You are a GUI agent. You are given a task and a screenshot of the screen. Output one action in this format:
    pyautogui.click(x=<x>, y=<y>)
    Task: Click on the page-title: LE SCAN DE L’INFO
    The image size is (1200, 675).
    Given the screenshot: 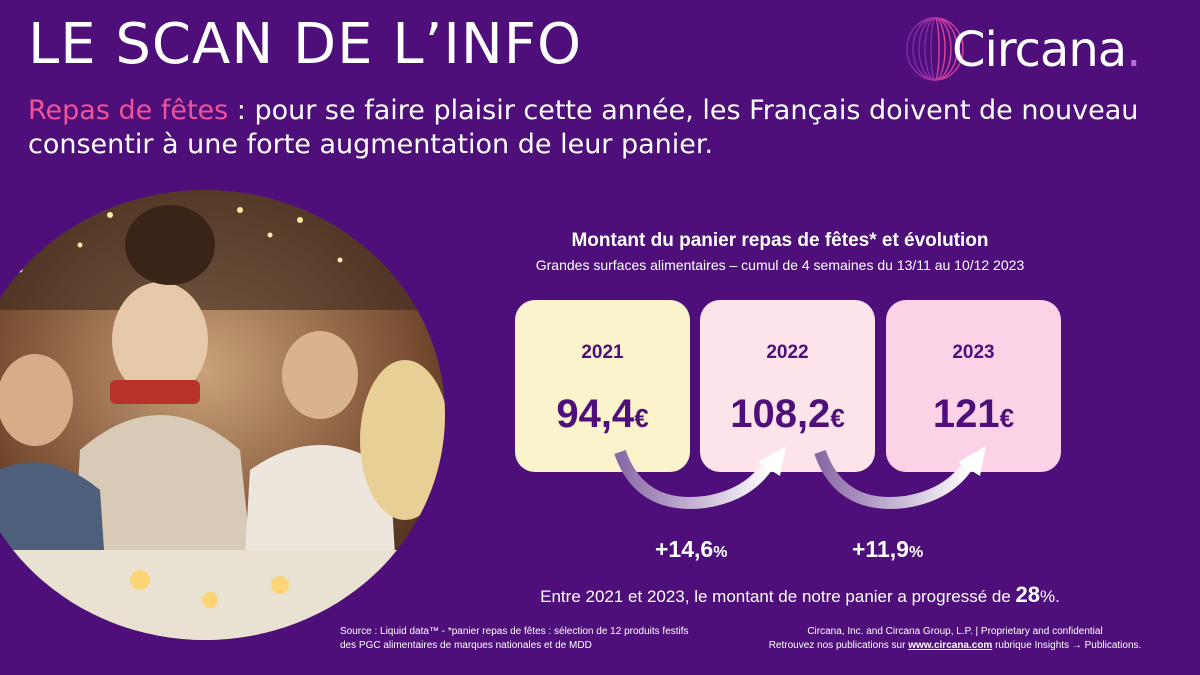 What is the action you would take?
    pyautogui.click(x=305, y=44)
    